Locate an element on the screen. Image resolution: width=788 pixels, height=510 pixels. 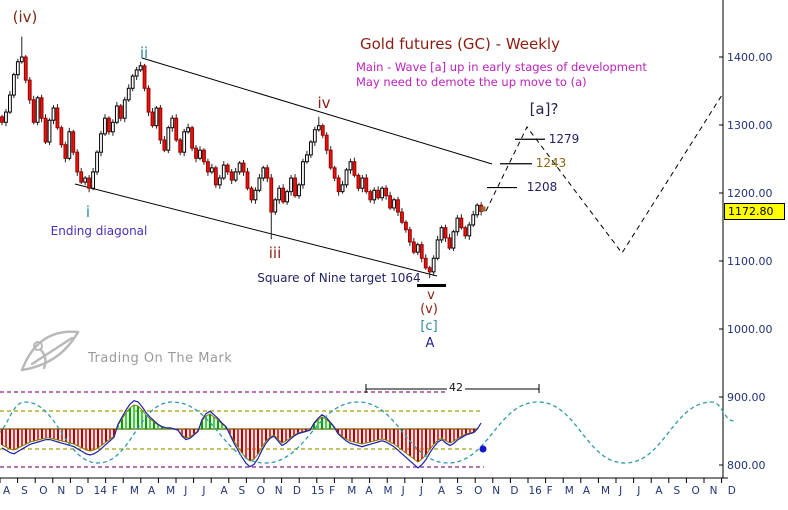
square-of-nine-note: Square of Nine target 1064 is located at coordinates (339, 278).